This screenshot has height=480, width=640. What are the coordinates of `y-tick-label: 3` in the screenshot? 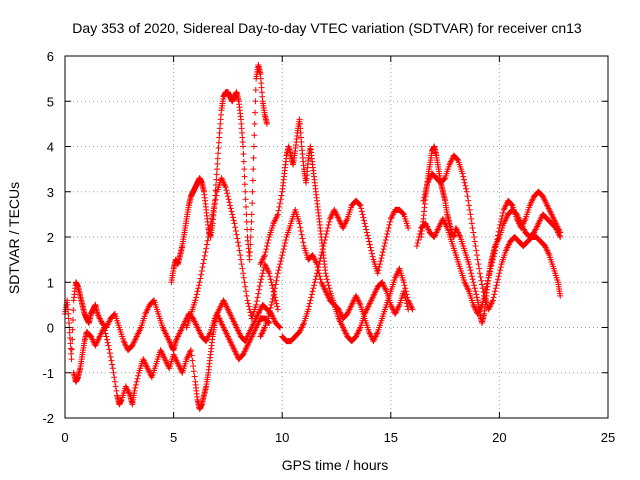 It's located at (50, 192).